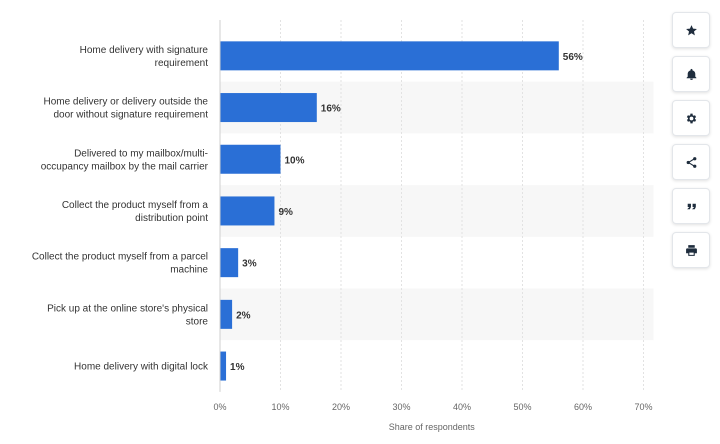 This screenshot has width=720, height=444. I want to click on category-label: distribution point, so click(171, 218).